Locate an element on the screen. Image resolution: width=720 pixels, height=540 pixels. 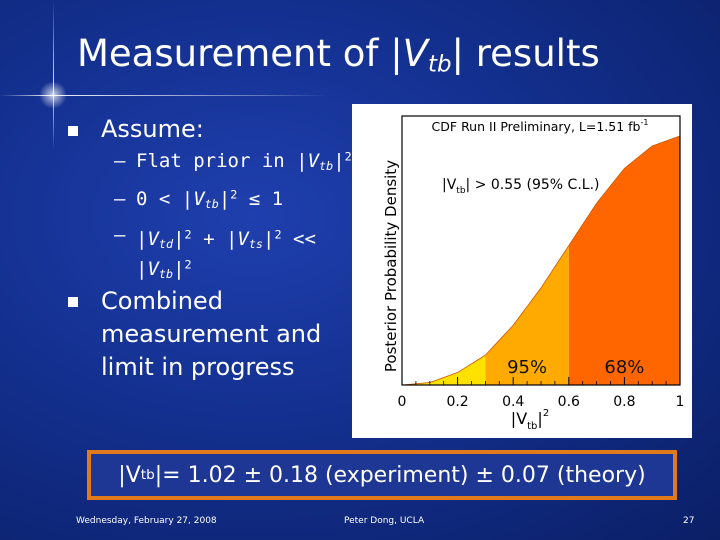
region-label-2: 68% is located at coordinates (624, 367).